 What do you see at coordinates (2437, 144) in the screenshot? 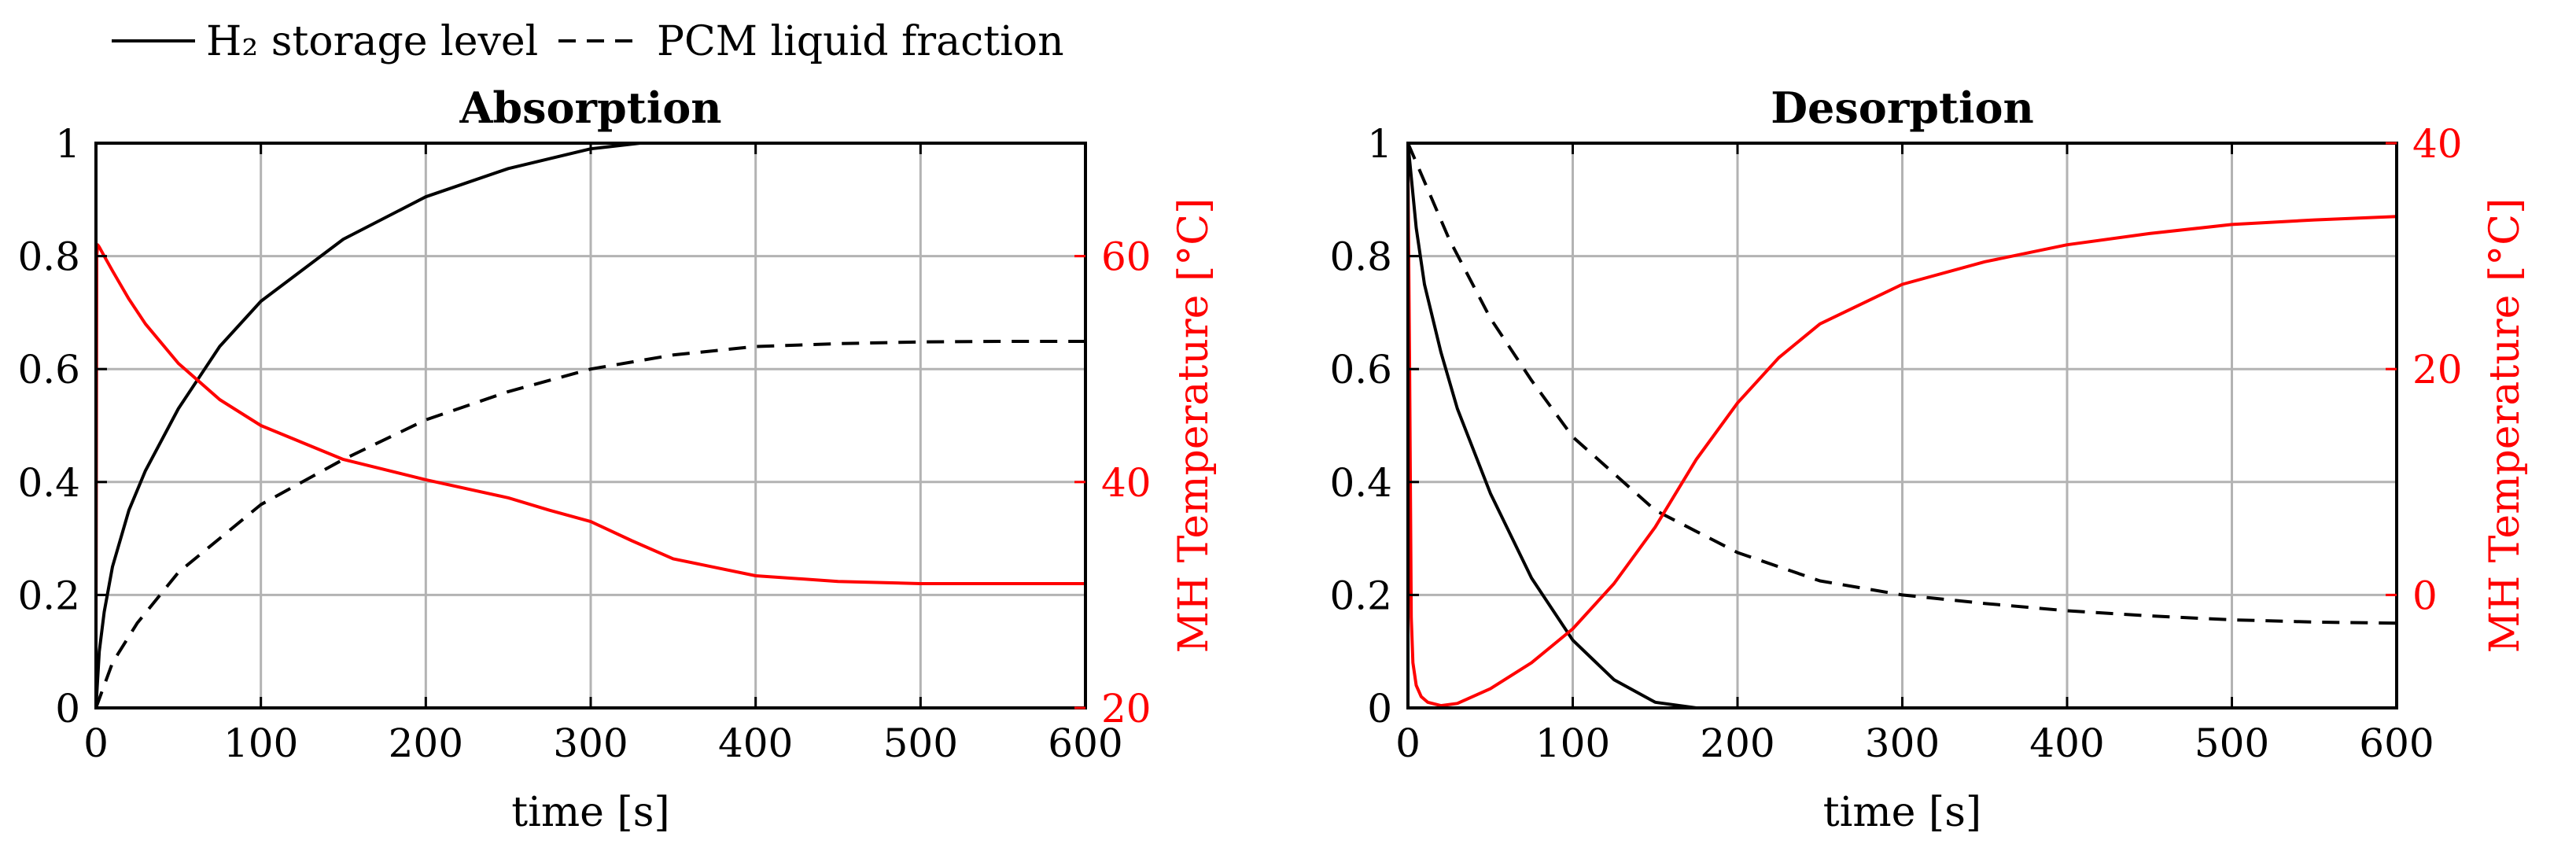
I see `y2-tick-label-2: 40` at bounding box center [2437, 144].